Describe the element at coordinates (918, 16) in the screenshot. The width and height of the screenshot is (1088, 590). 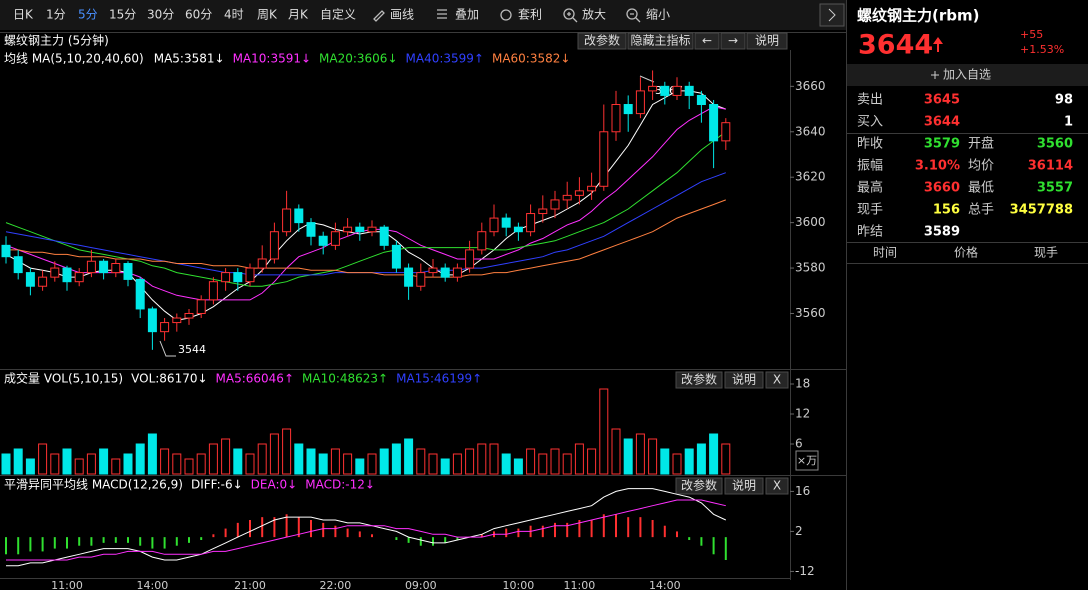
I see `quote-title: 螺纹钢主力(rbm)` at that location.